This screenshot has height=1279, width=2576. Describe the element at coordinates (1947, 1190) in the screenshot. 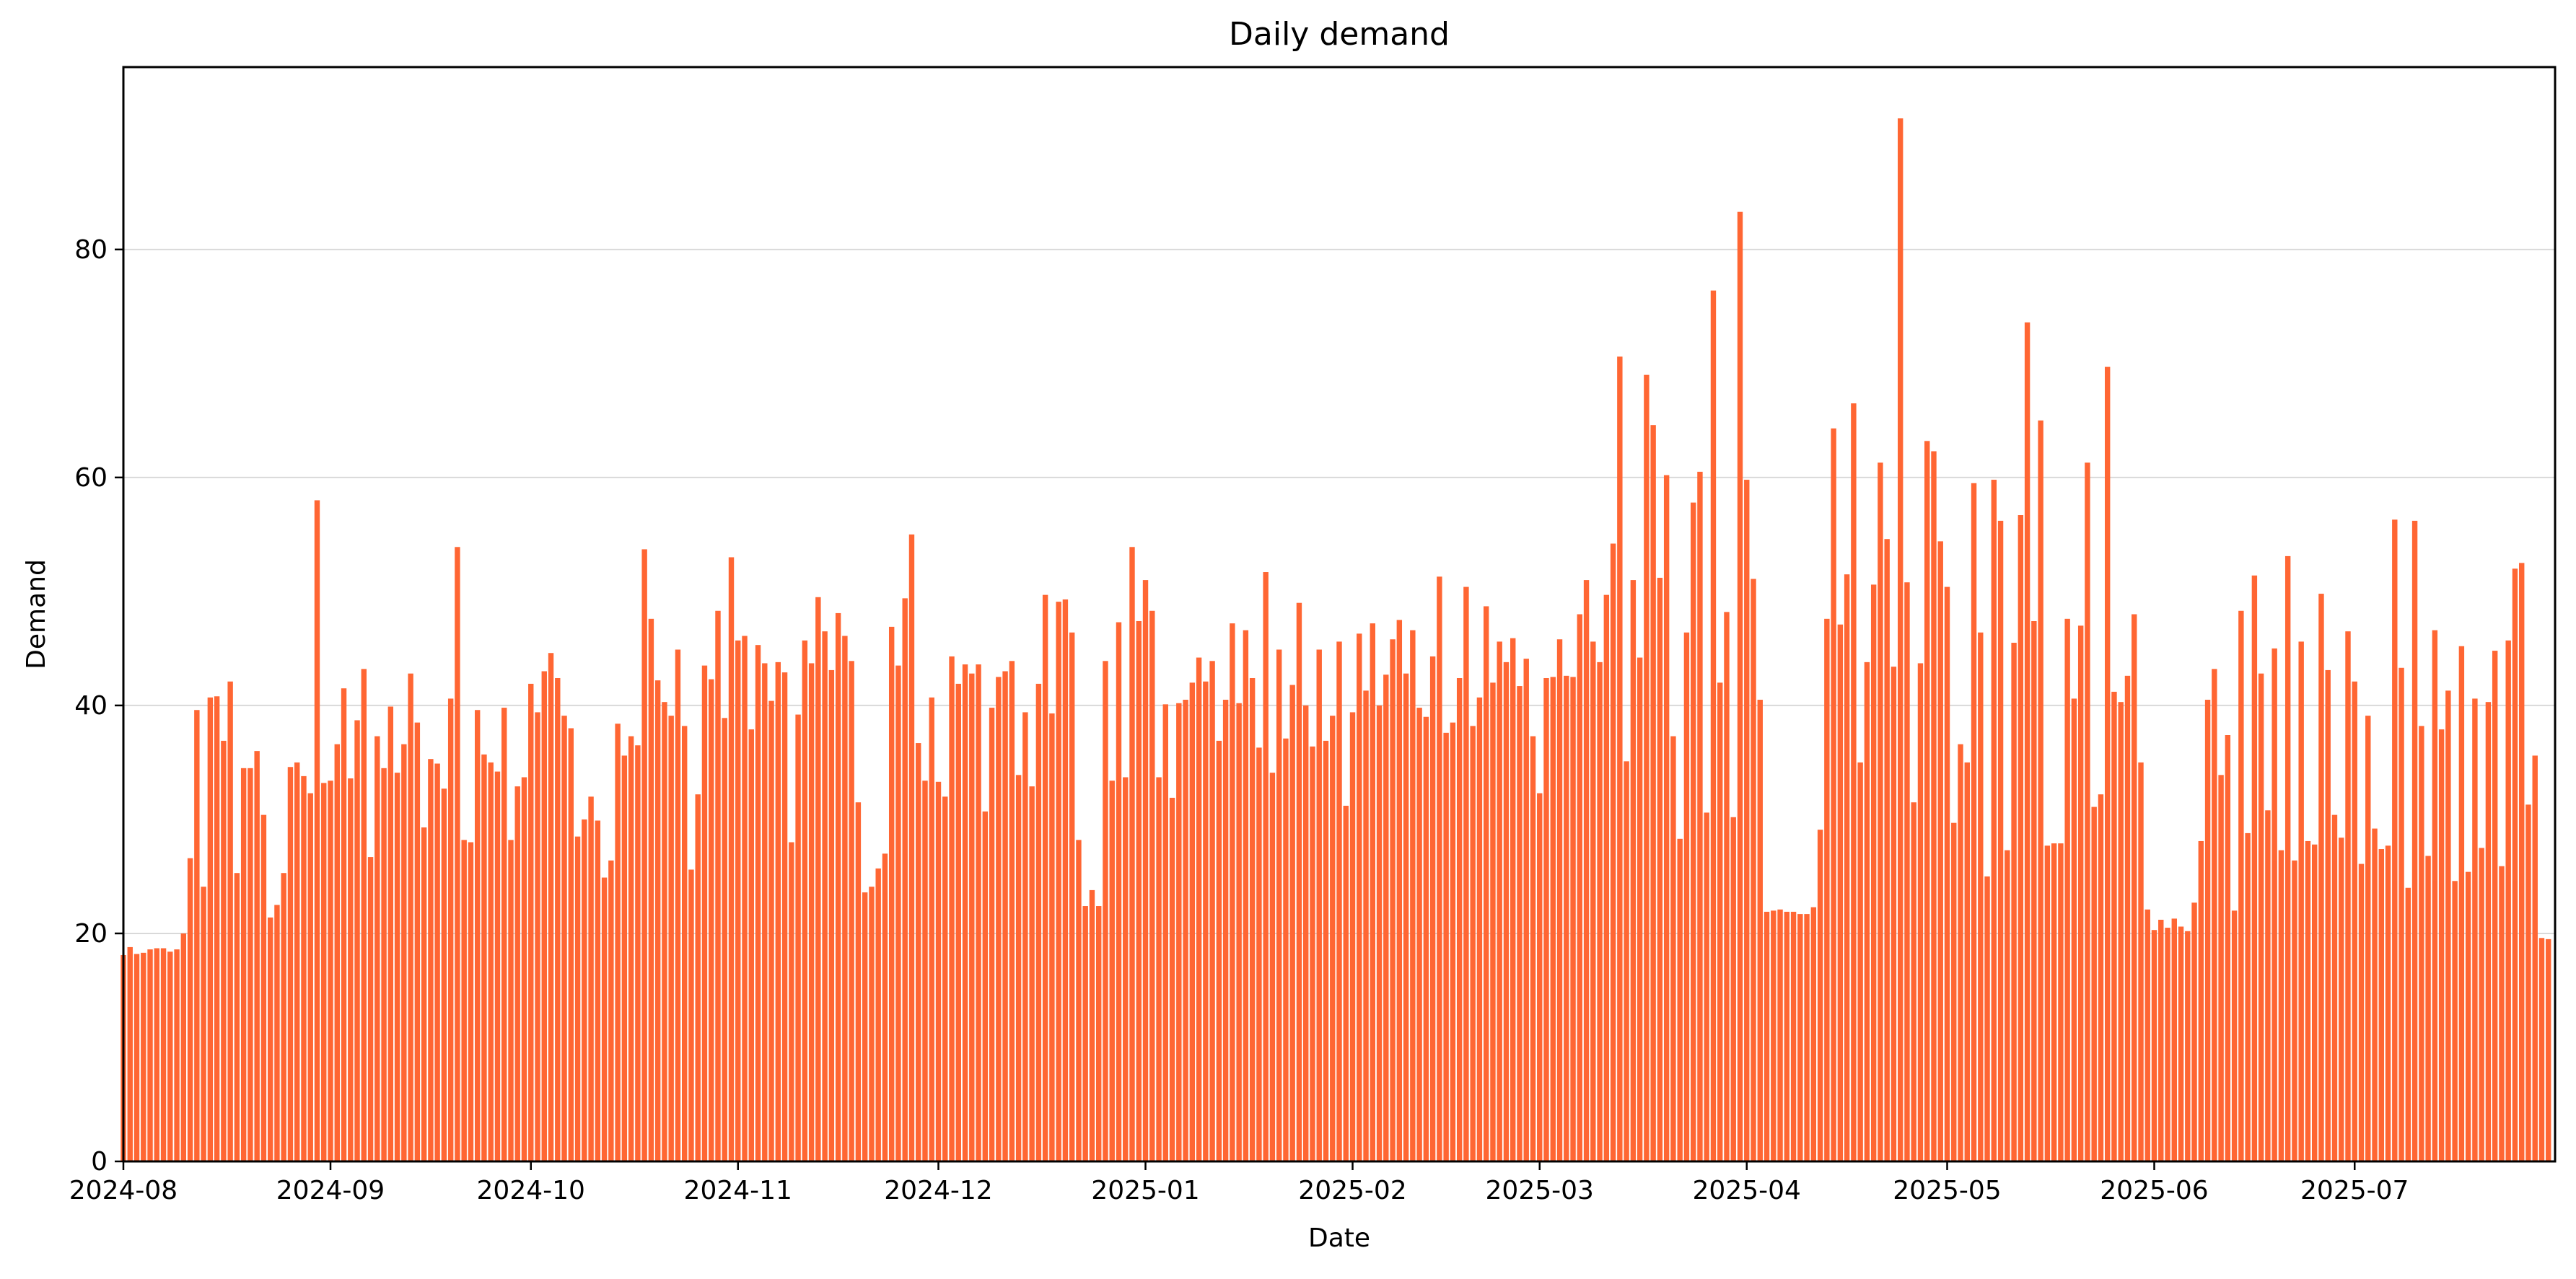

I see `x-tick-label: 2025-05` at that location.